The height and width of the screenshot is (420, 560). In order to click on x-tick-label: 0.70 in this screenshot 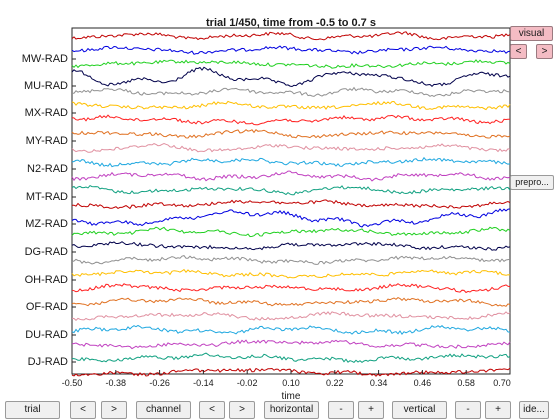, I will do `click(502, 383)`.